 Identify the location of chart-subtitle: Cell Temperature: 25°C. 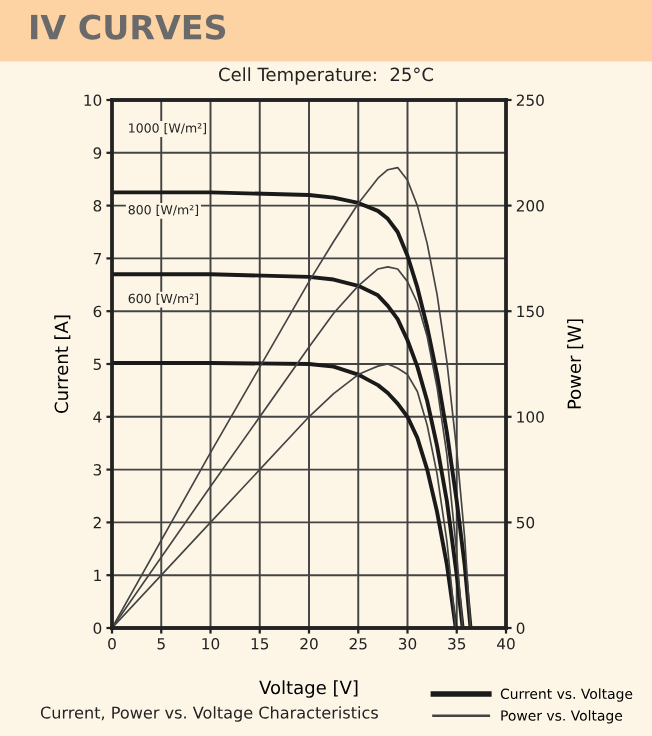
(326, 76).